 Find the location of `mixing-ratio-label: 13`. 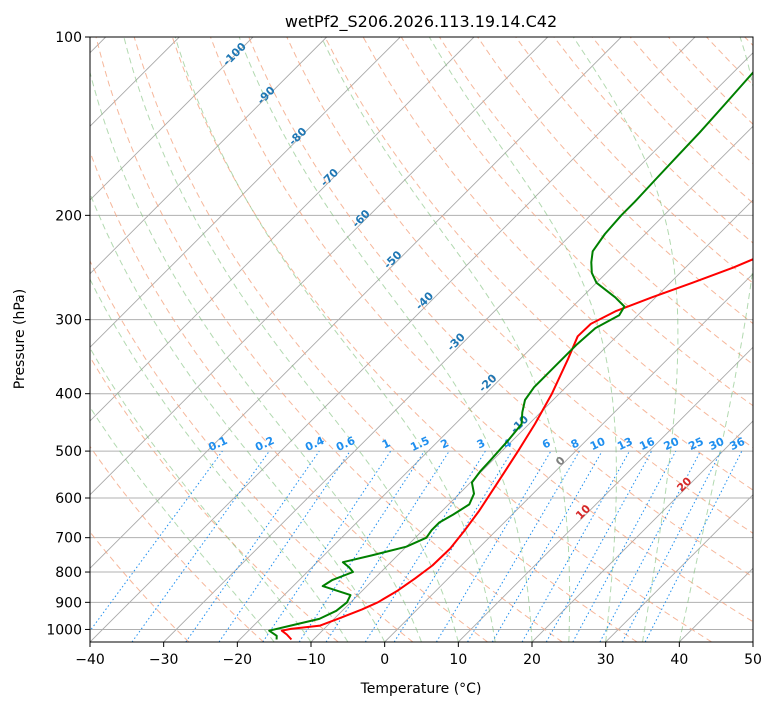

mixing-ratio-label: 13 is located at coordinates (624, 444).